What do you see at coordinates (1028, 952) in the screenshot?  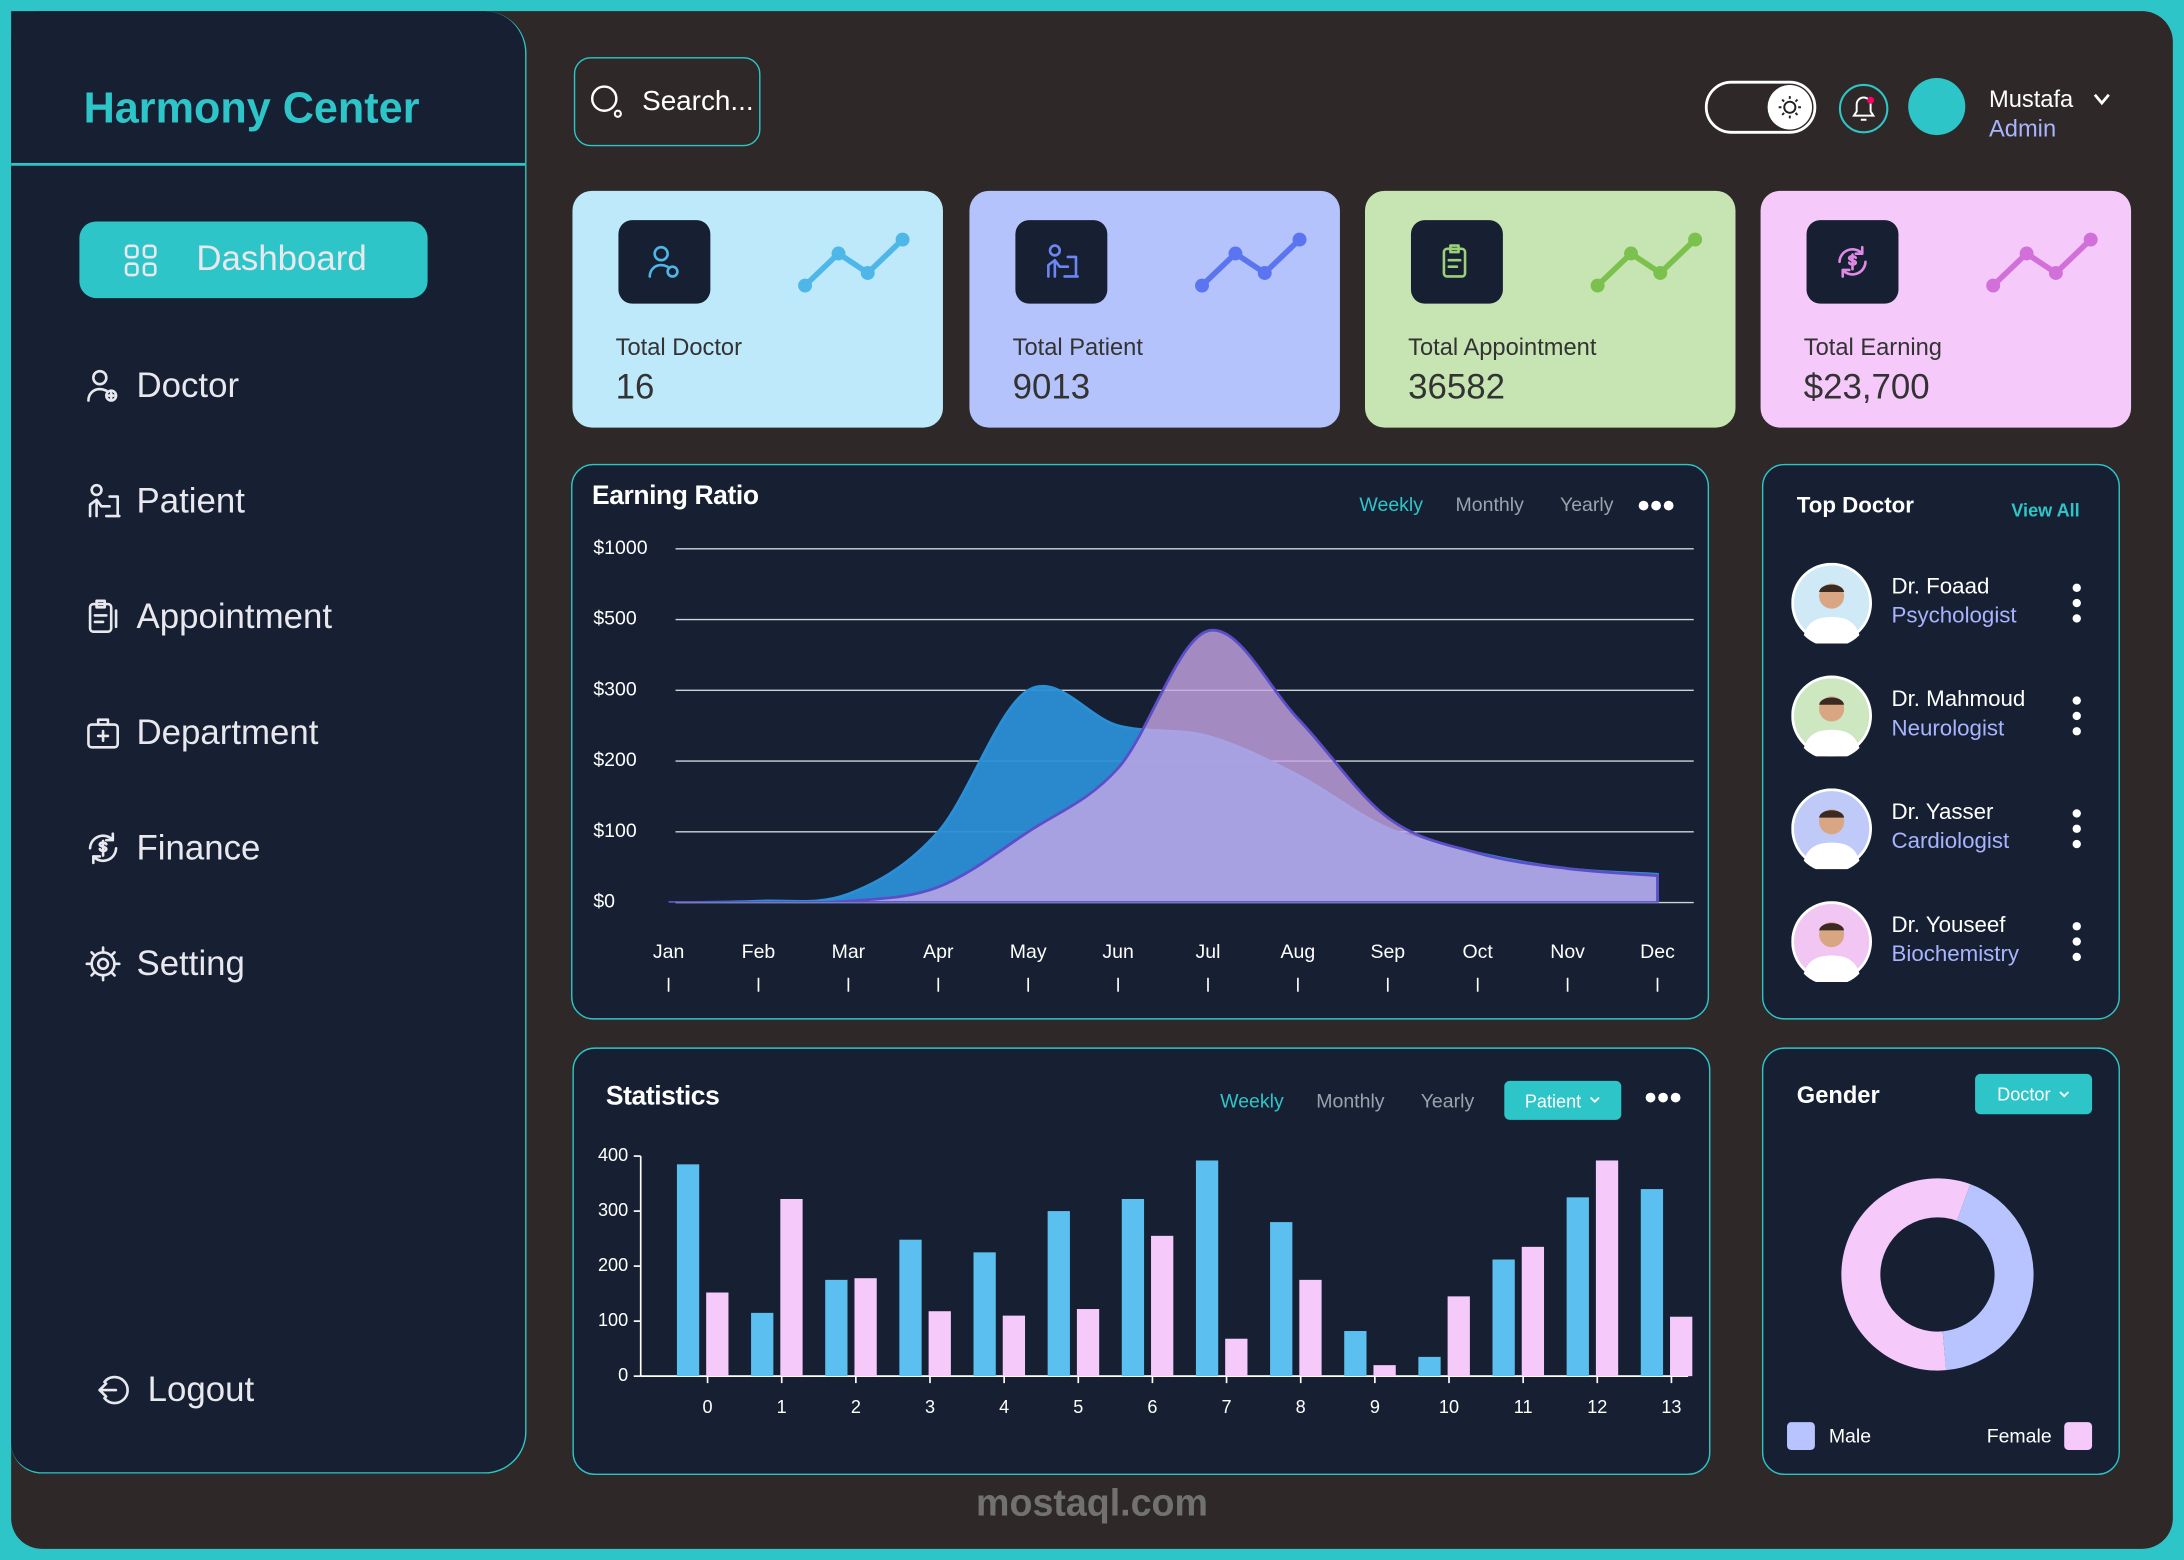 I see `x-tick-label: May` at bounding box center [1028, 952].